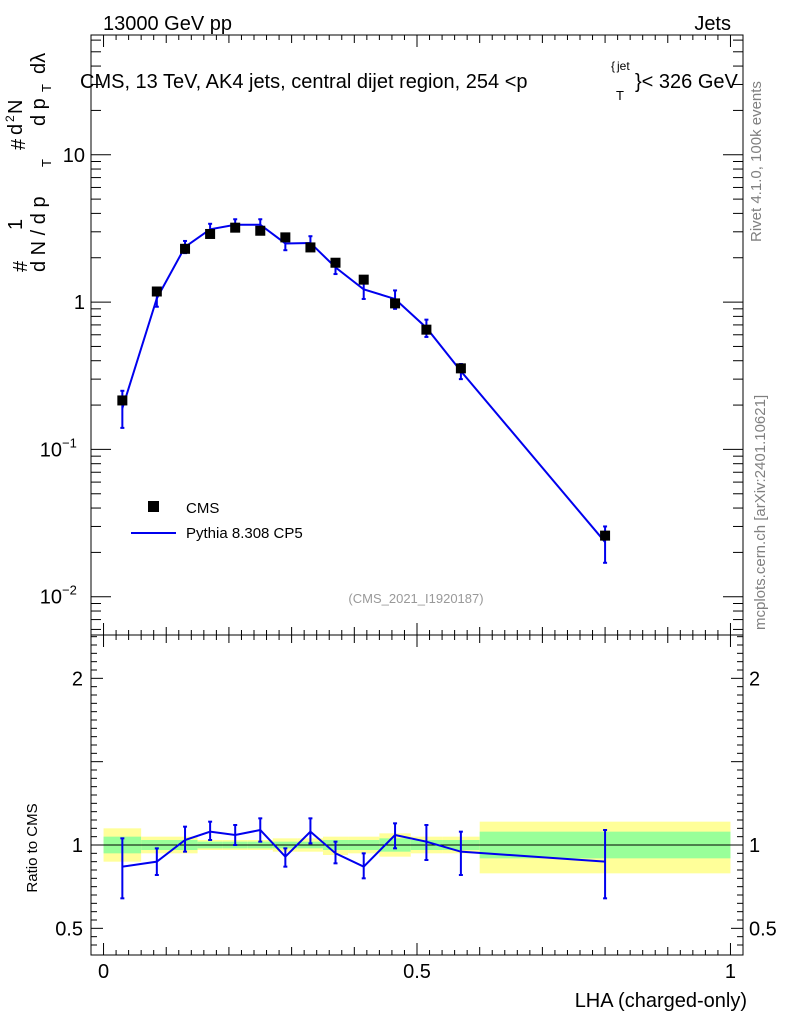  What do you see at coordinates (661, 1001) in the screenshot?
I see `x-axis-label: LHA (charged-only)` at bounding box center [661, 1001].